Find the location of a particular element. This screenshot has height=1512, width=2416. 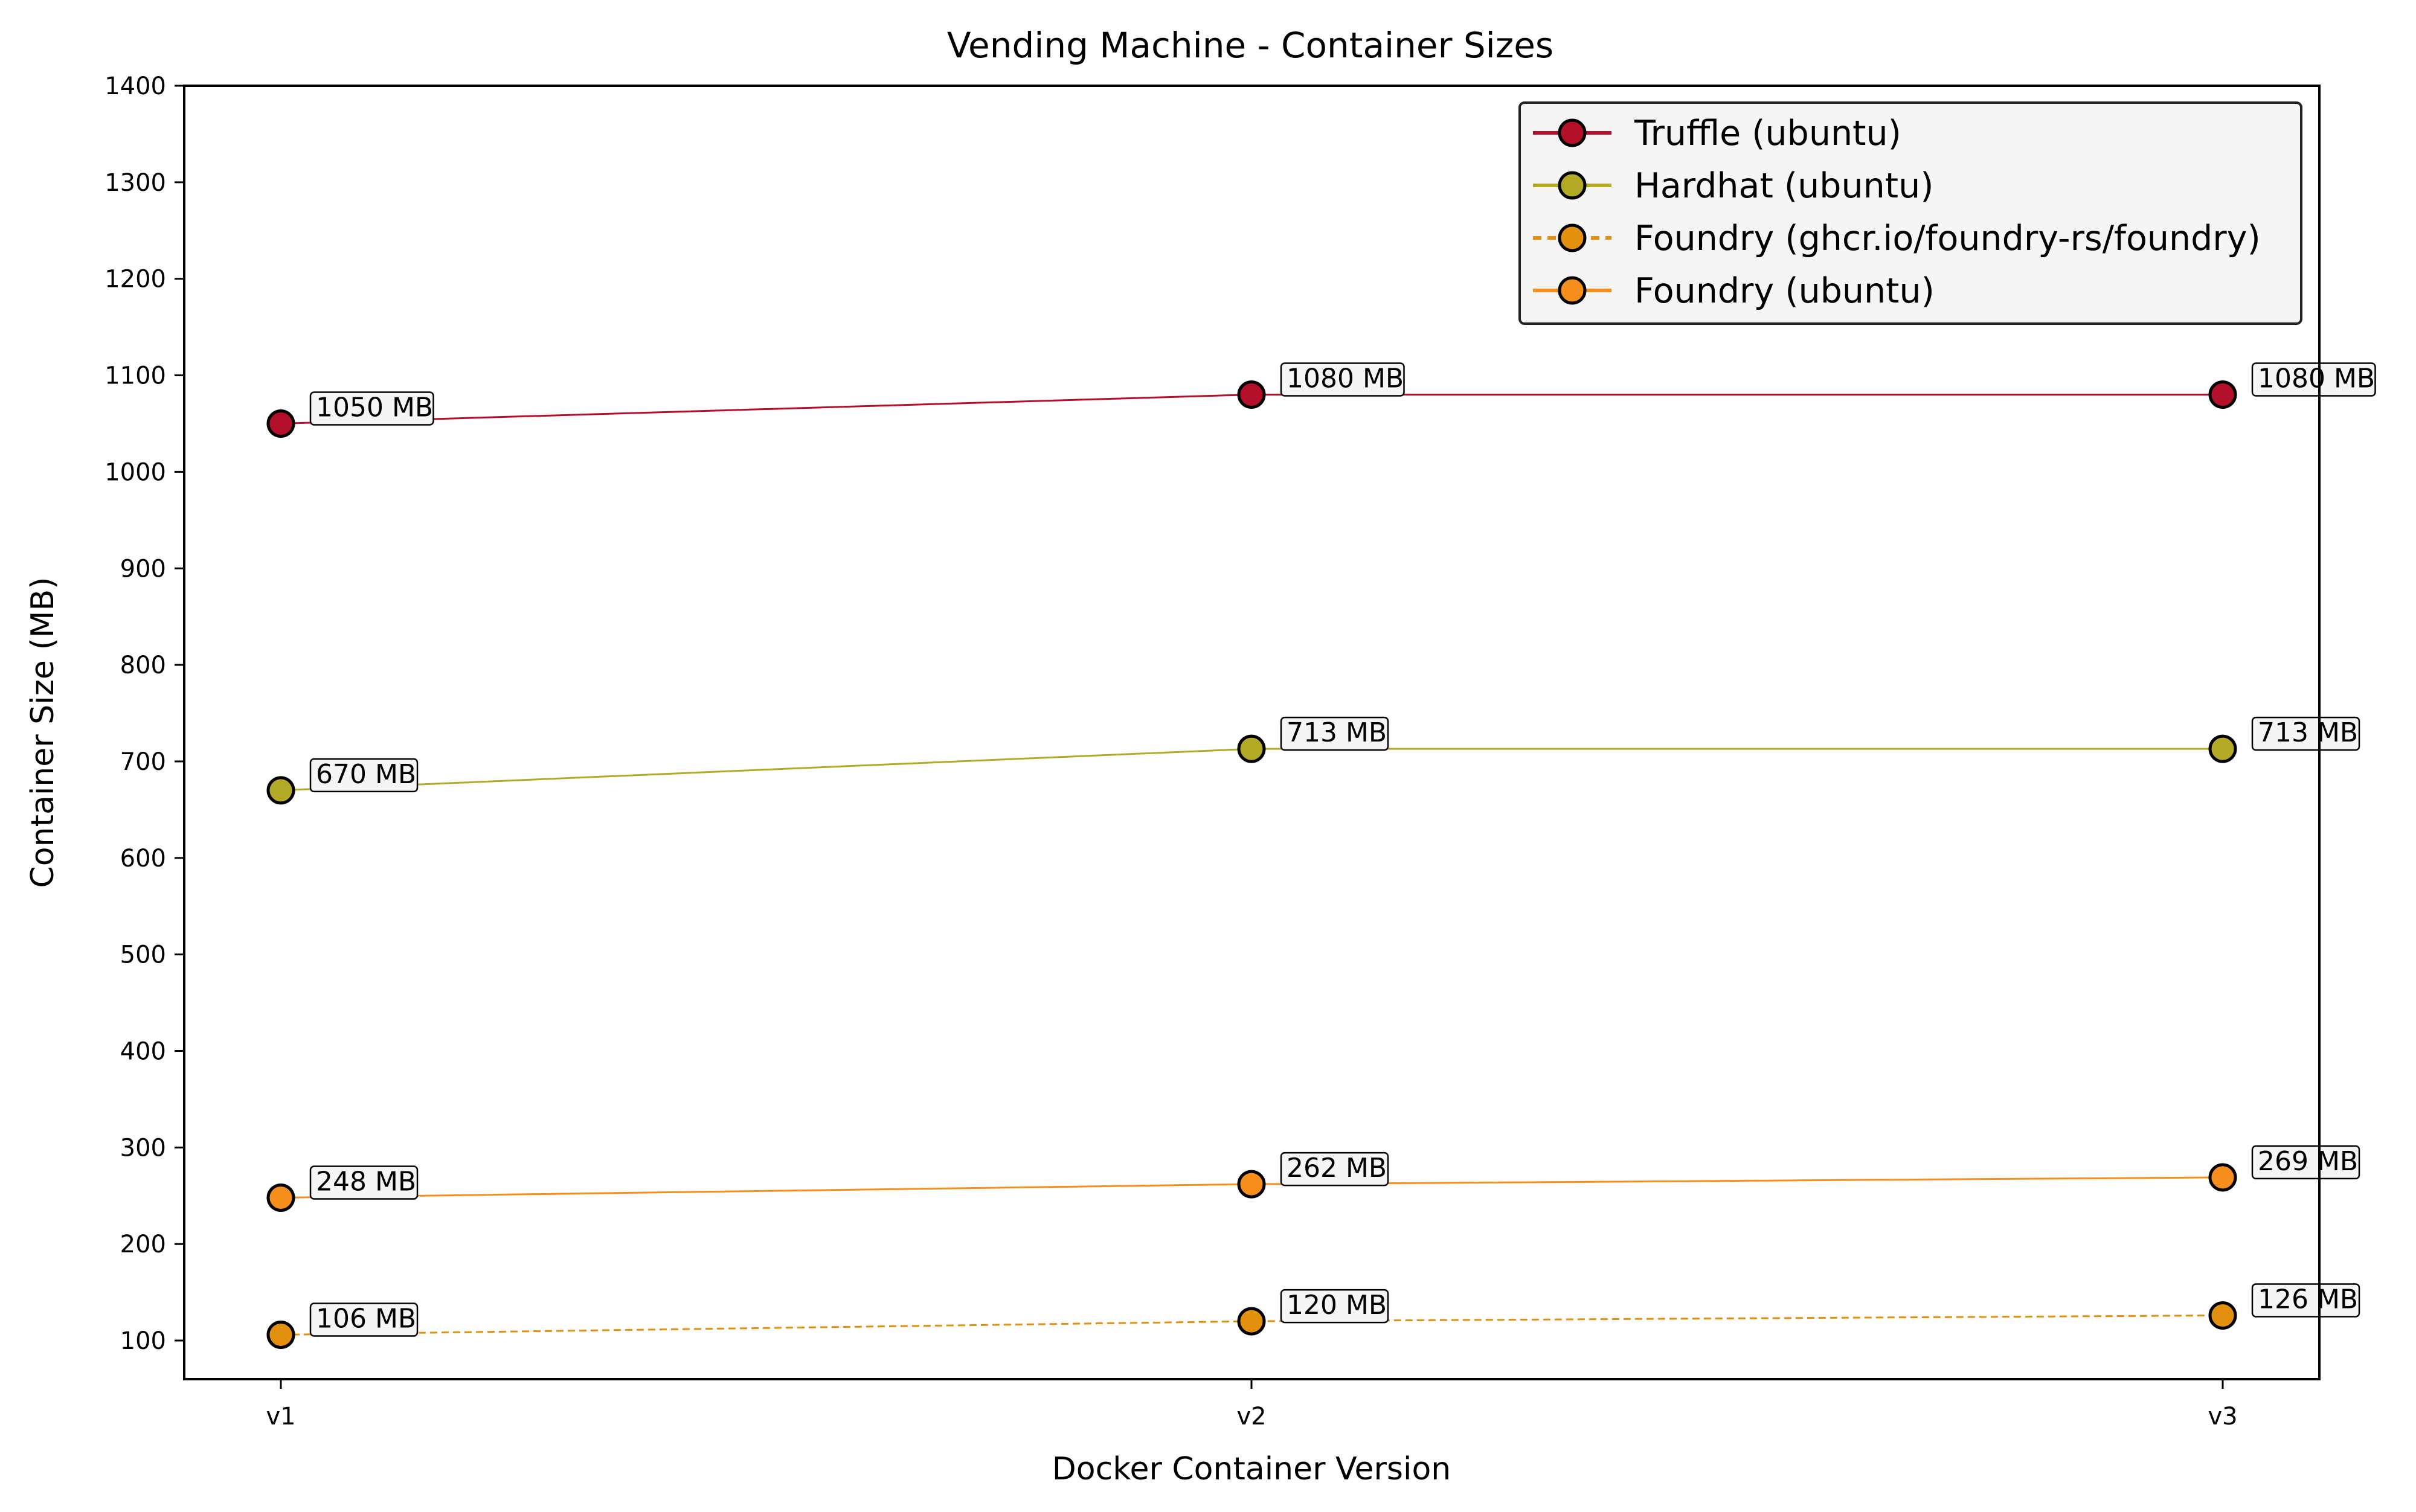

series: 106 MB 120 MB 126 MB is located at coordinates (1313, 1316).